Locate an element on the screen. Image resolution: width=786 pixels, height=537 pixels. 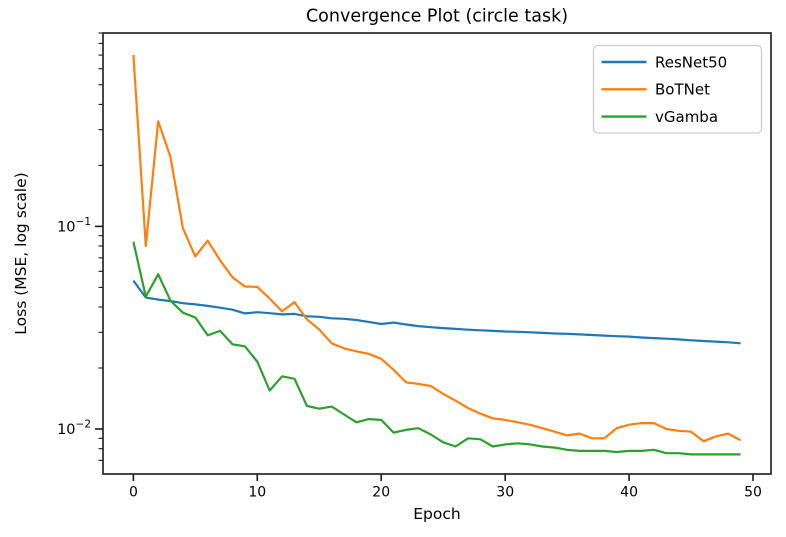
legend-label-resnet50: ResNet50 is located at coordinates (691, 62).